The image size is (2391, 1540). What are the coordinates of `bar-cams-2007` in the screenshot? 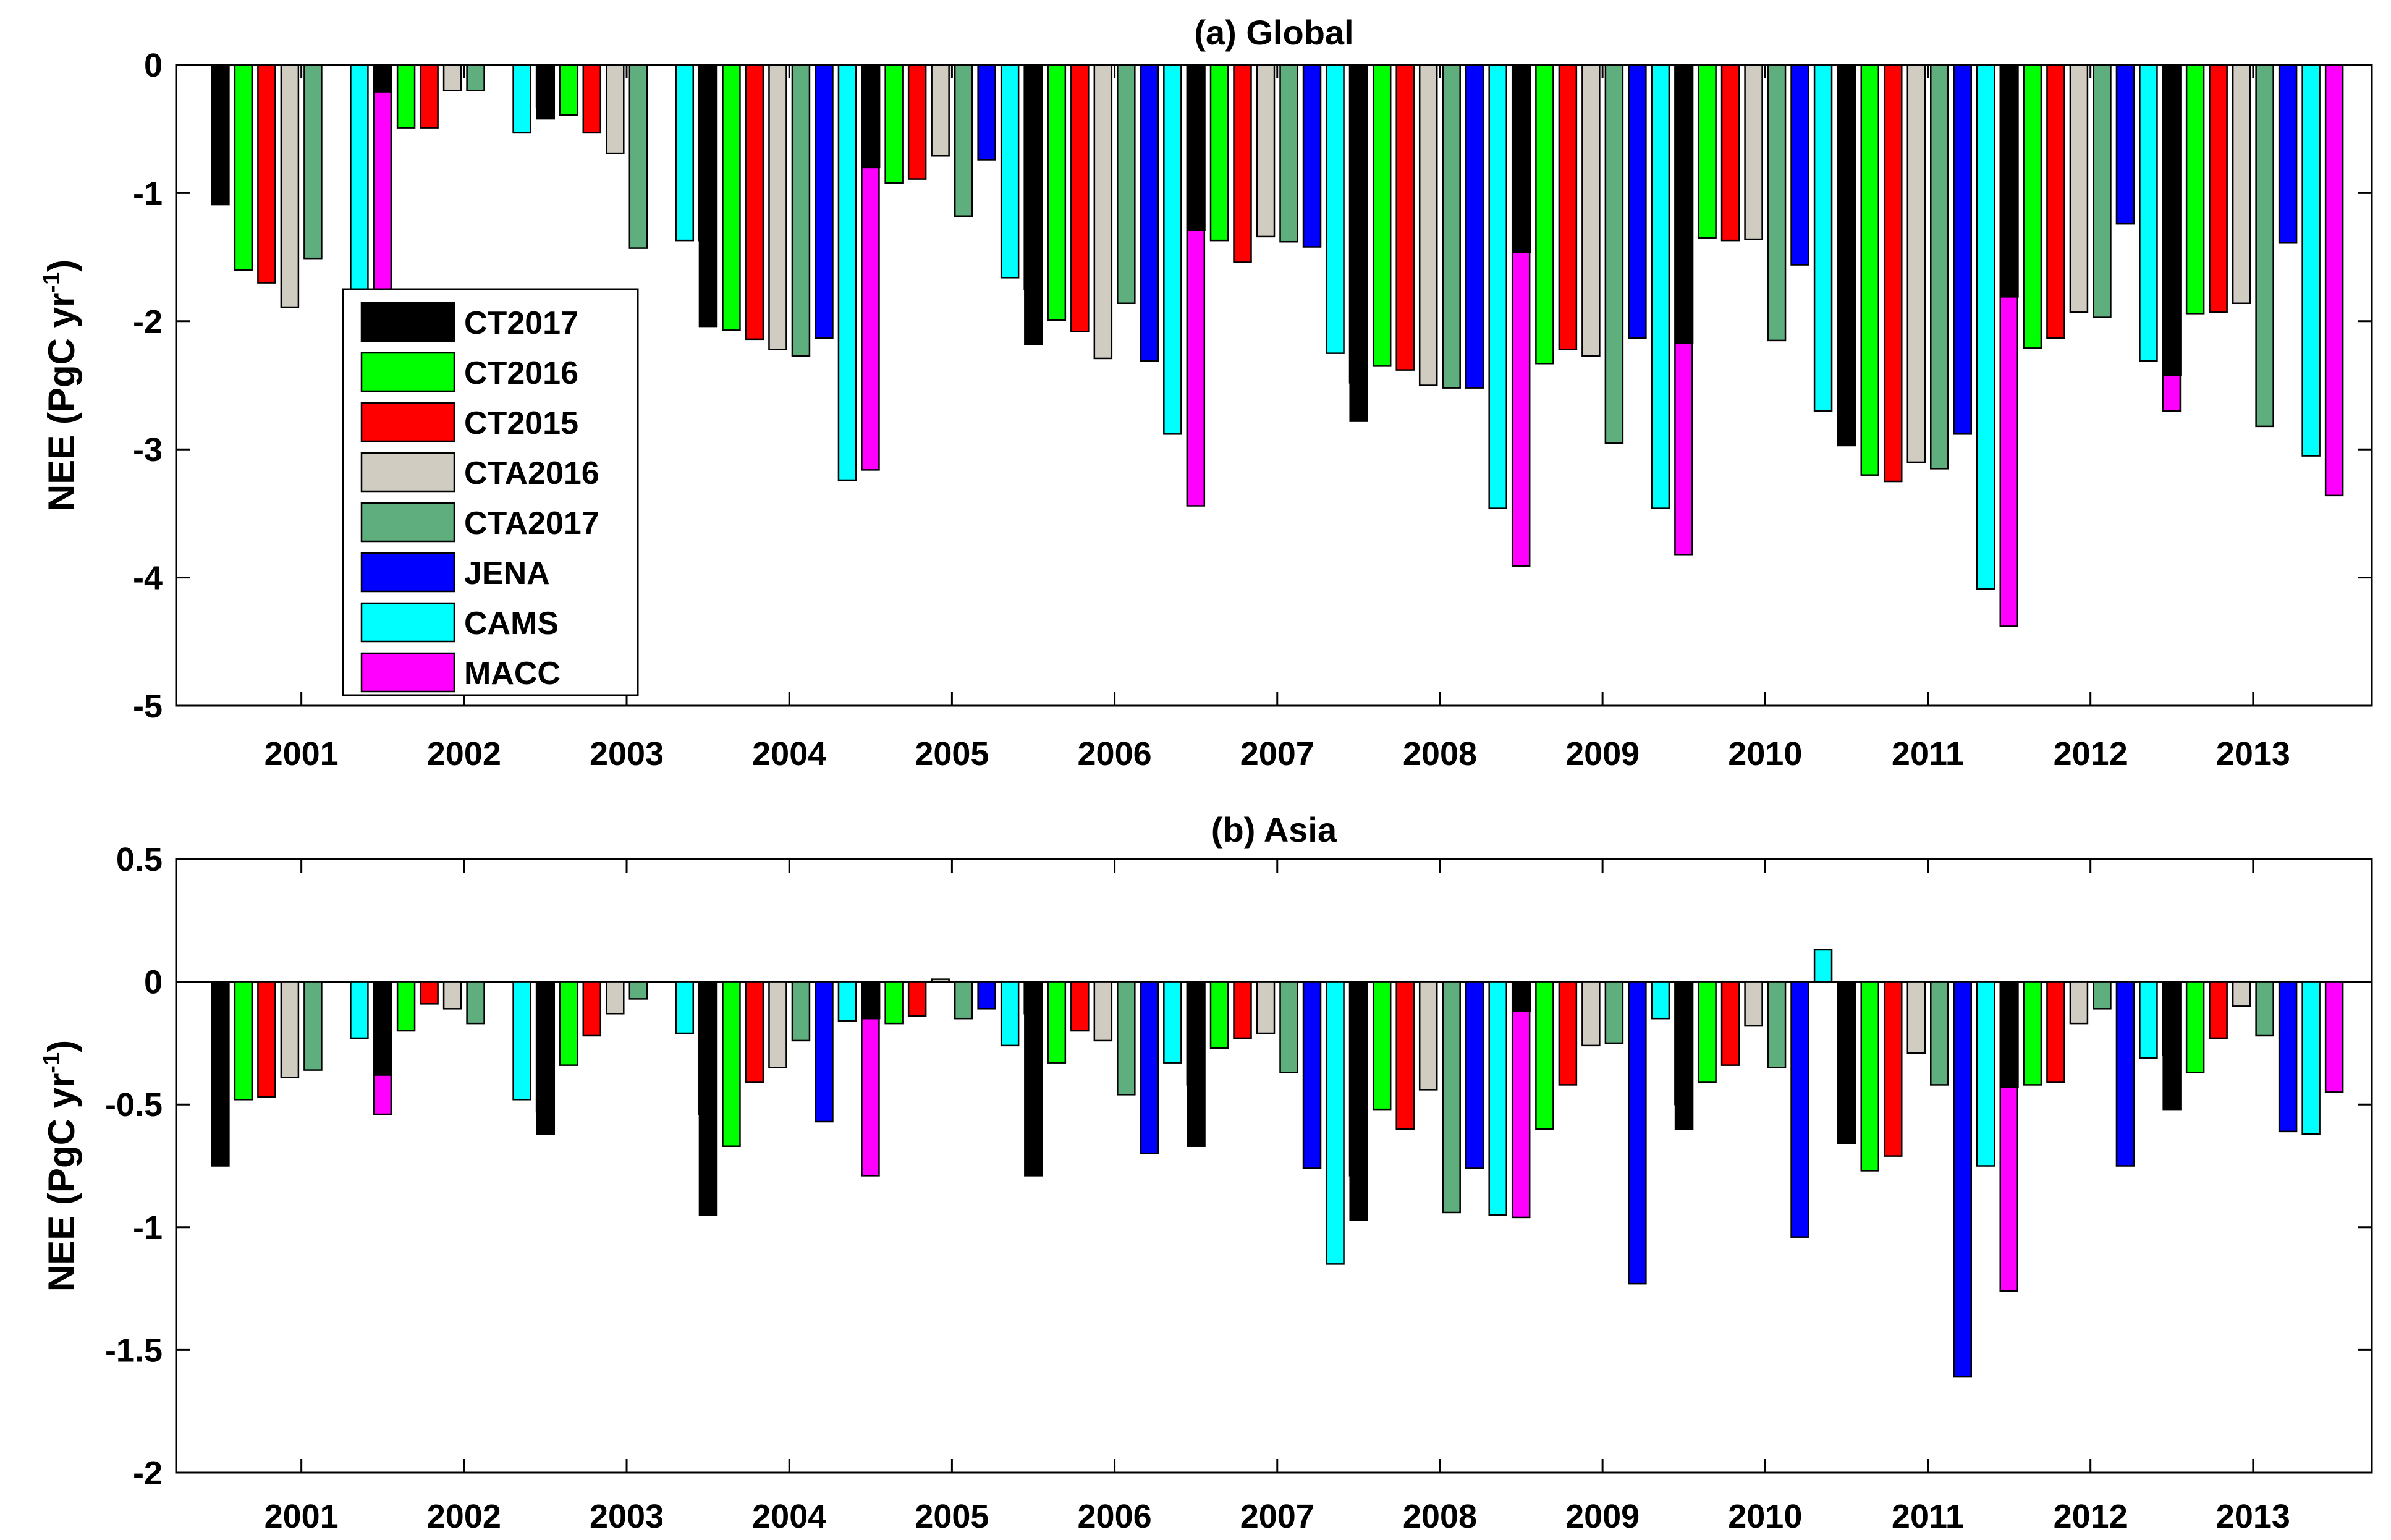 It's located at (1335, 209).